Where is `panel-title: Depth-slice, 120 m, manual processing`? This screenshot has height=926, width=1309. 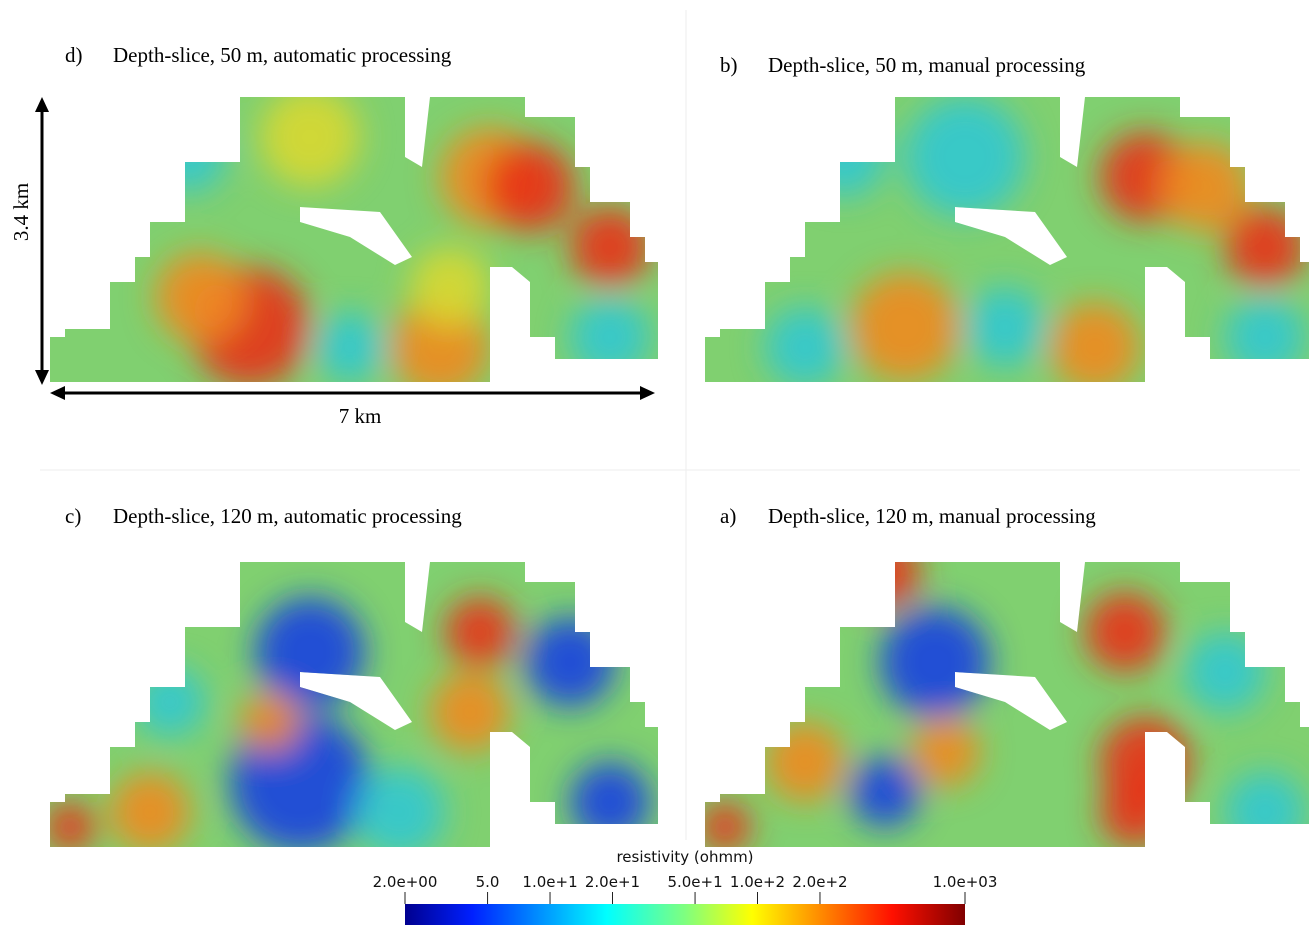 panel-title: Depth-slice, 120 m, manual processing is located at coordinates (932, 516).